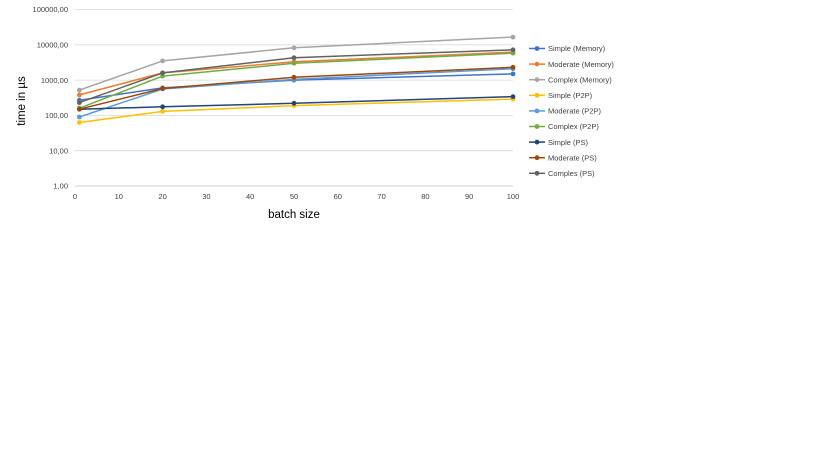 The width and height of the screenshot is (830, 467). What do you see at coordinates (50, 9) in the screenshot?
I see `y-tick-label: 100000,00` at bounding box center [50, 9].